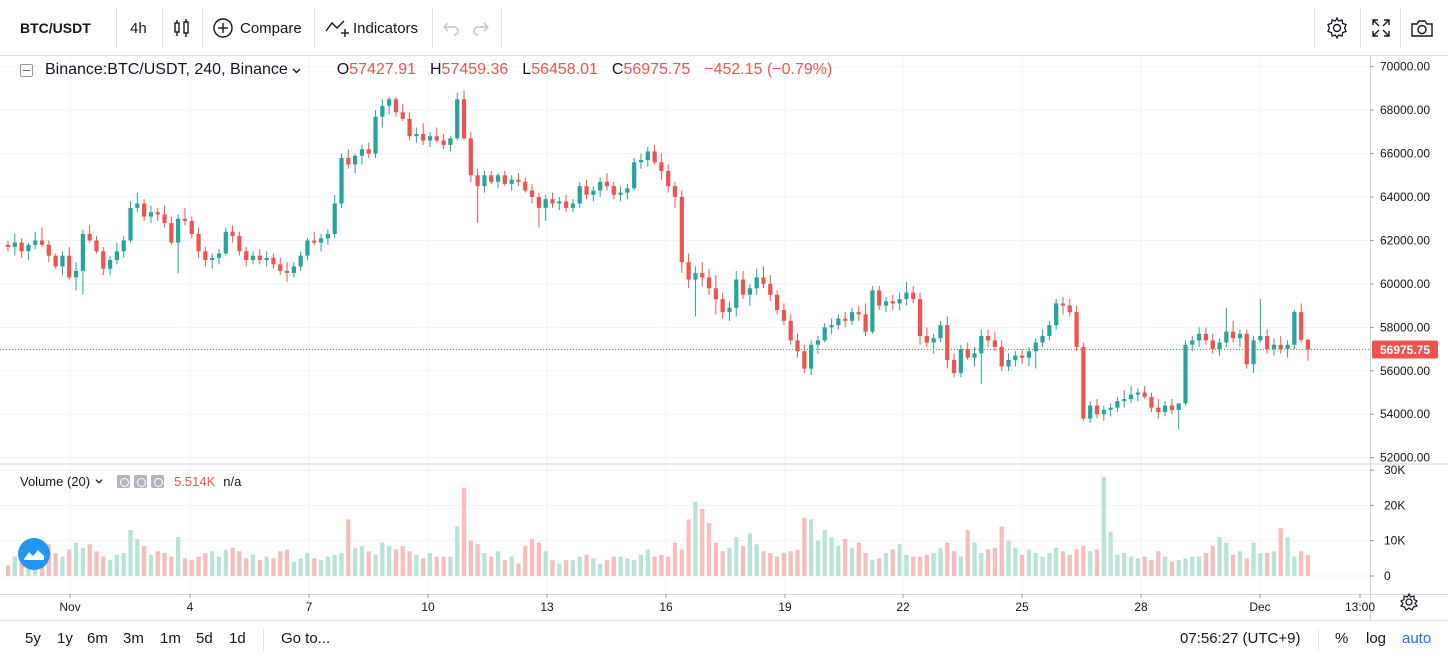 The height and width of the screenshot is (656, 1448). Describe the element at coordinates (481, 28) in the screenshot. I see `redo-button` at that location.